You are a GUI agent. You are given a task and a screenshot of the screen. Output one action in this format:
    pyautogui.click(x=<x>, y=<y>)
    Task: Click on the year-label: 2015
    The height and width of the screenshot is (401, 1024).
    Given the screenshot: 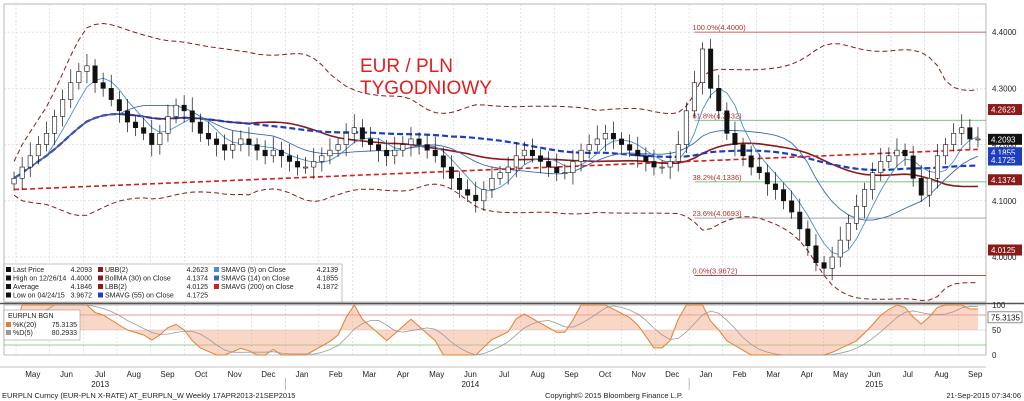 What is the action you would take?
    pyautogui.click(x=874, y=384)
    